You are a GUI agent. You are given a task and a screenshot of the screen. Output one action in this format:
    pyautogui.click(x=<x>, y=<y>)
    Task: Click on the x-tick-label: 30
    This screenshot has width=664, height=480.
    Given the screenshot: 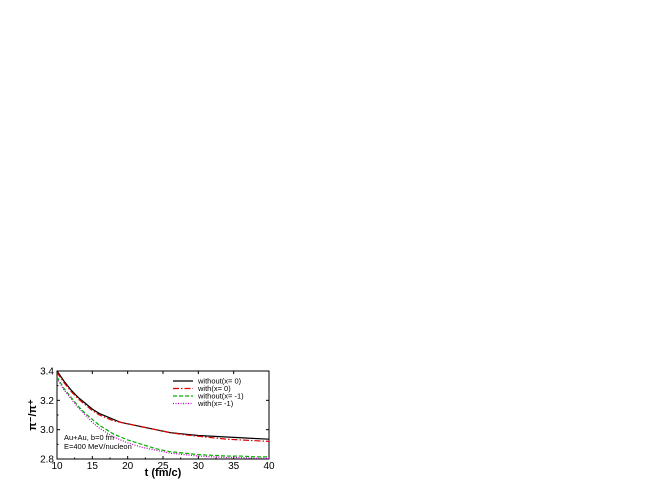 What is the action you would take?
    pyautogui.click(x=199, y=466)
    